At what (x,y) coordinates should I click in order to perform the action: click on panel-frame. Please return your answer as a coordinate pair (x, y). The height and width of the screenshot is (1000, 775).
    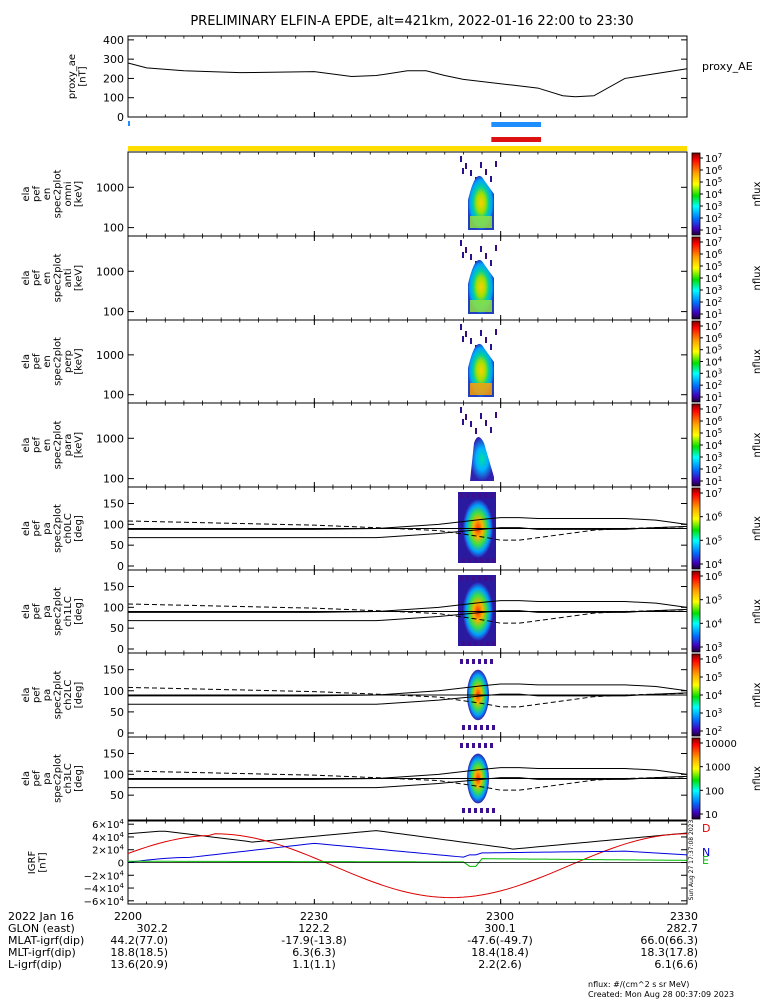
    Looking at the image, I should click on (407, 445).